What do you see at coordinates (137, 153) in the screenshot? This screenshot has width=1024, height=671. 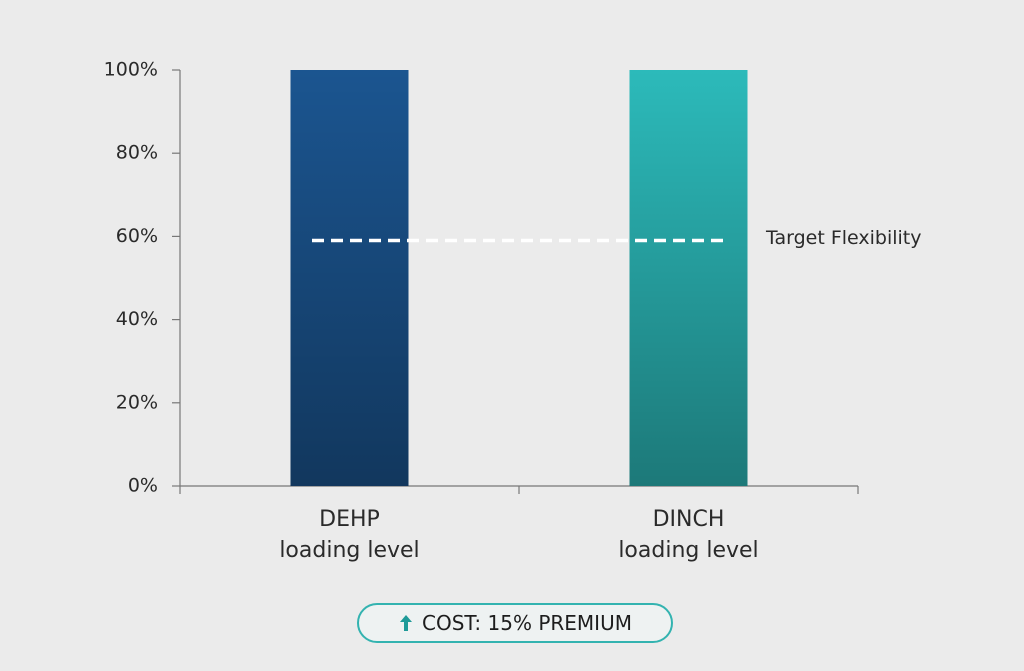 I see `y-tick-label: 80%` at bounding box center [137, 153].